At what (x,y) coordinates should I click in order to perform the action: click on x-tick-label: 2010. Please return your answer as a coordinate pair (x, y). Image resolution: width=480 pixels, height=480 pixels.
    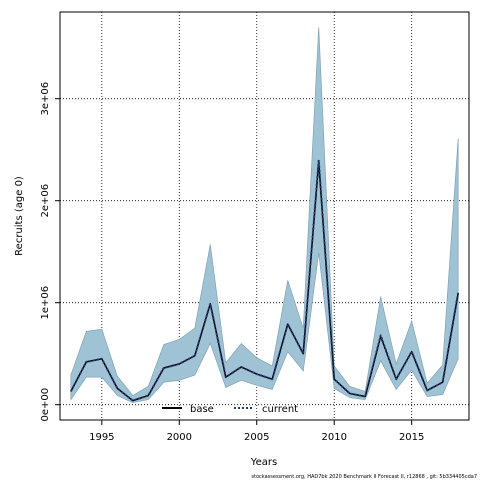
    Looking at the image, I should click on (333, 437).